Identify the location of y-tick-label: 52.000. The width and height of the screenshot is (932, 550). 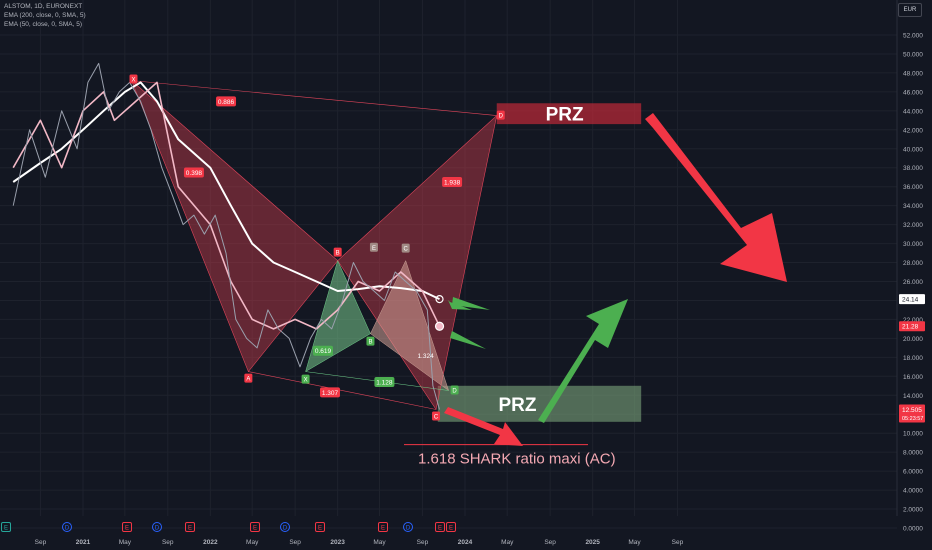
(913, 36).